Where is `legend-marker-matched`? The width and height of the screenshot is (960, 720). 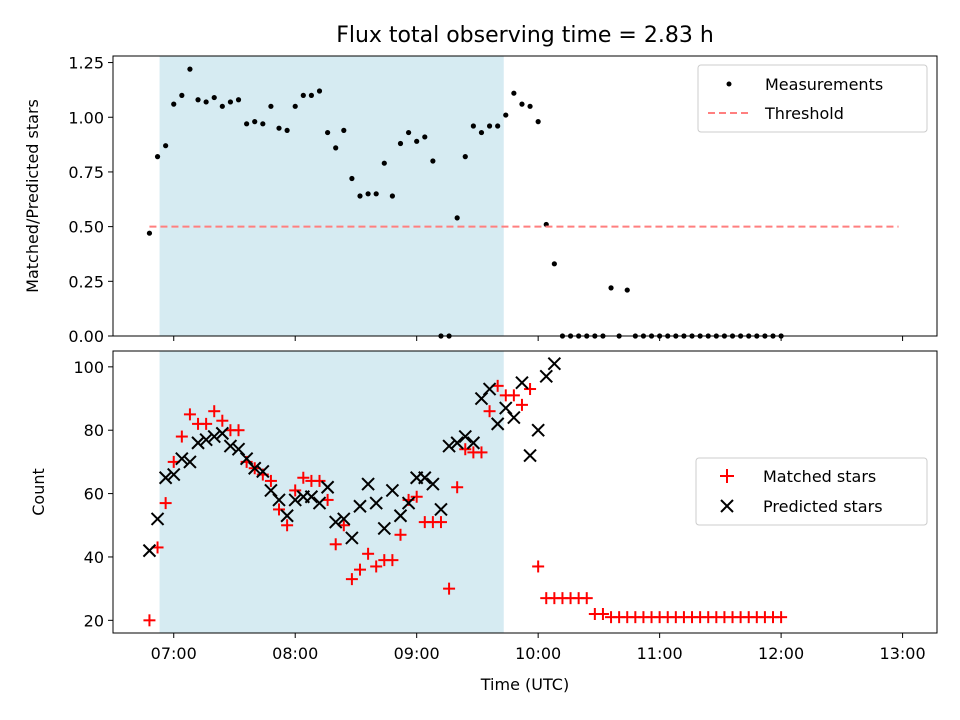 legend-marker-matched is located at coordinates (727, 476).